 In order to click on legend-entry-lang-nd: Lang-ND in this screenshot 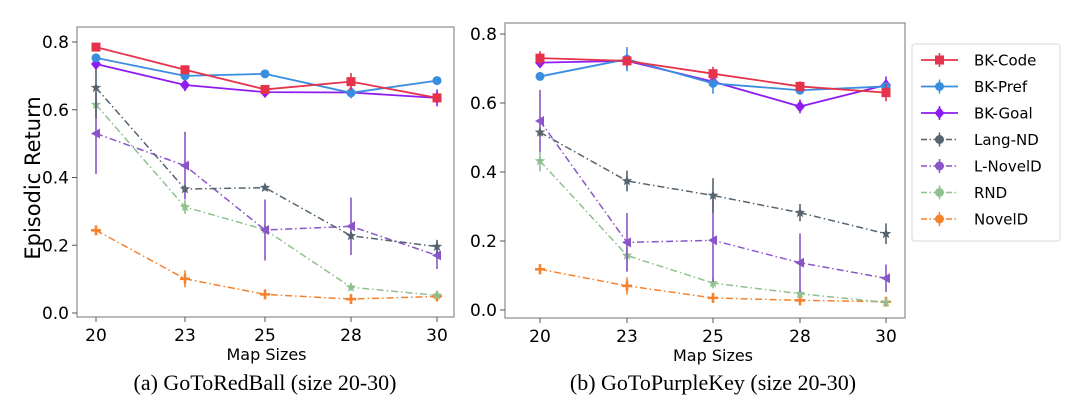, I will do `click(980, 140)`.